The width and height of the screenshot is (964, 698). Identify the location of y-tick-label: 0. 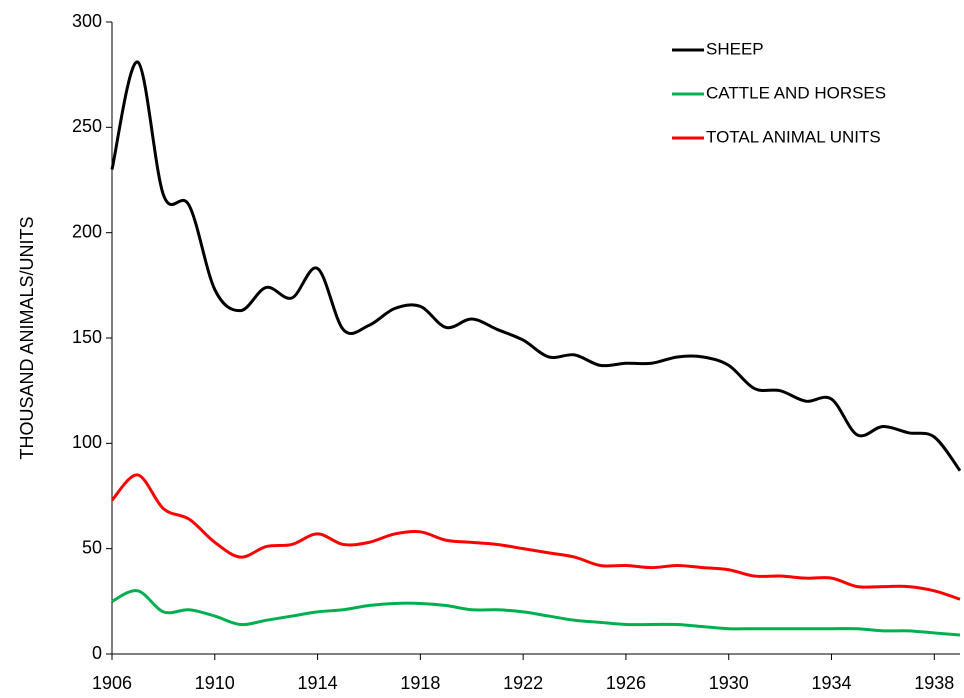
(97, 653).